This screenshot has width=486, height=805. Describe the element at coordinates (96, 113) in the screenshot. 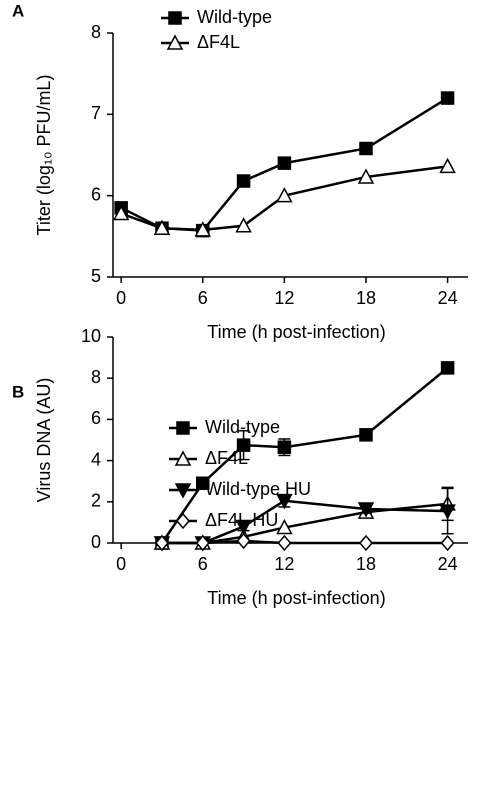

I see `y-tick-label: 7` at that location.